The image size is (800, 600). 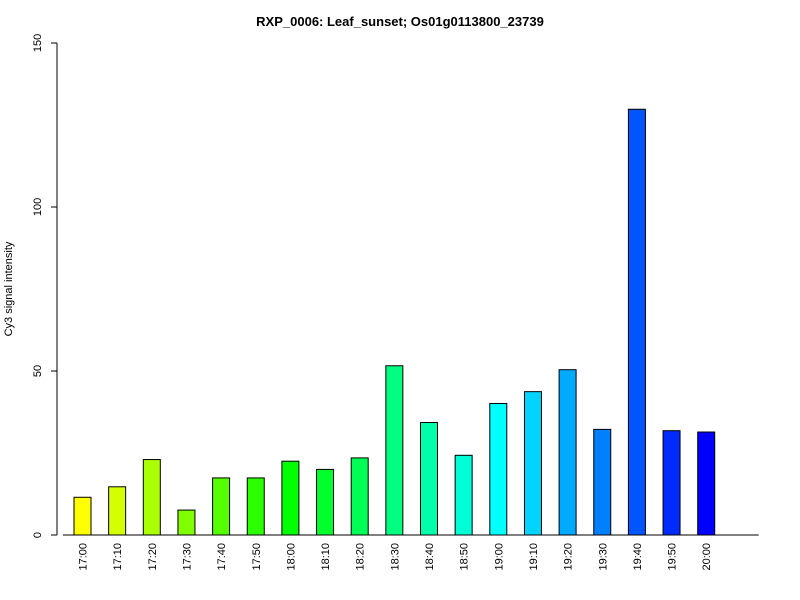 What do you see at coordinates (38, 535) in the screenshot?
I see `y-tick-label: 0` at bounding box center [38, 535].